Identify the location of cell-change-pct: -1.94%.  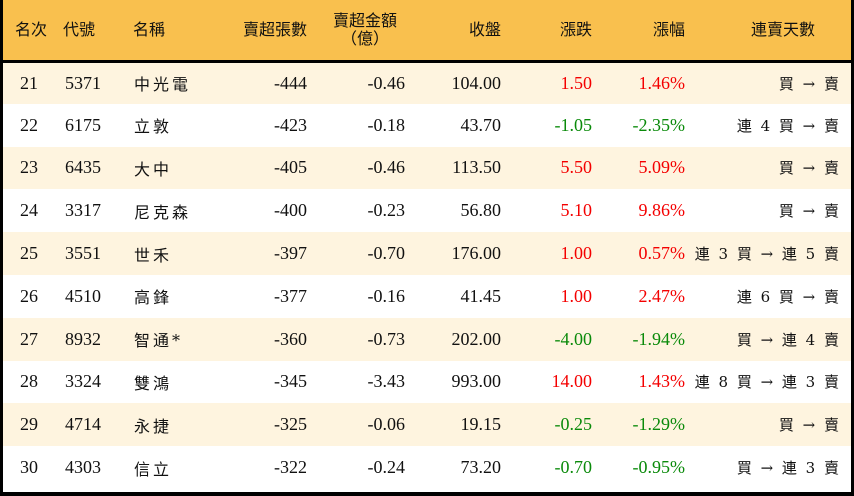
(659, 338).